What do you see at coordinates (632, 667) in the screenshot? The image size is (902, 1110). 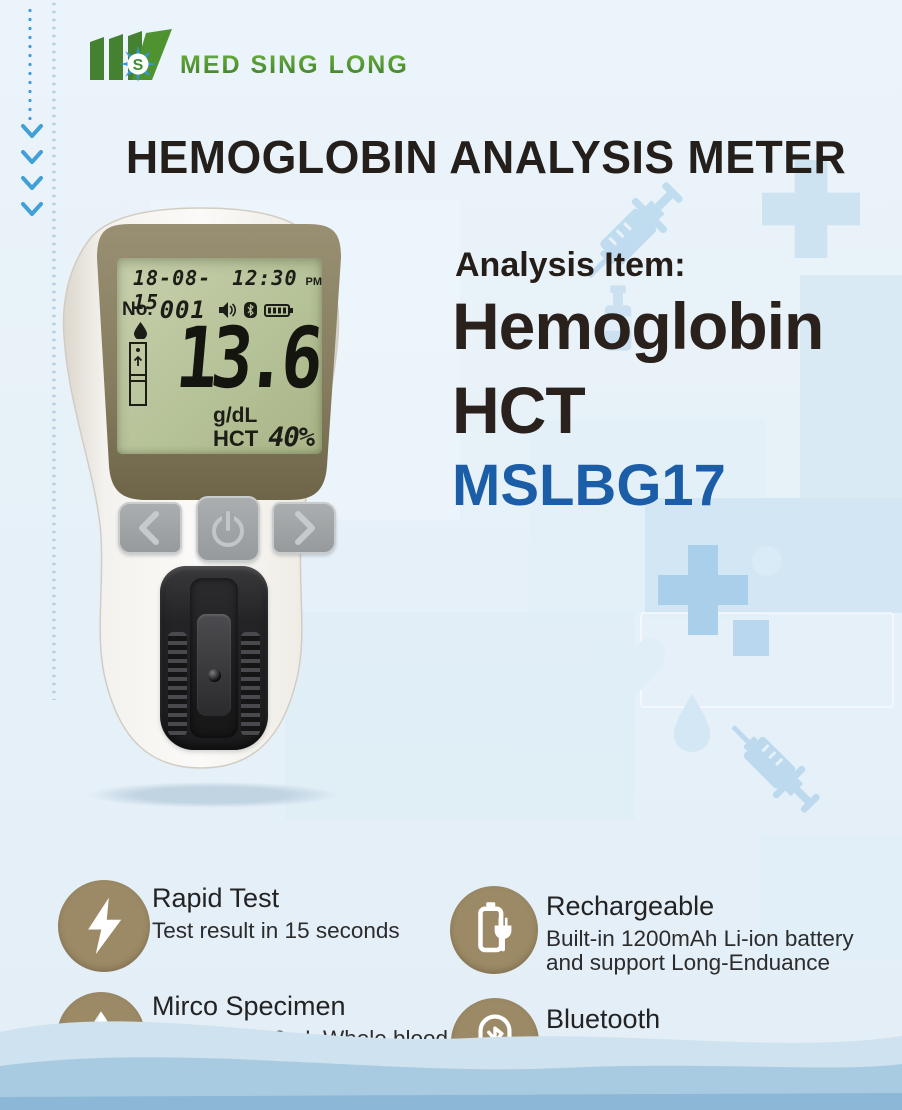 I see `heart-icon` at bounding box center [632, 667].